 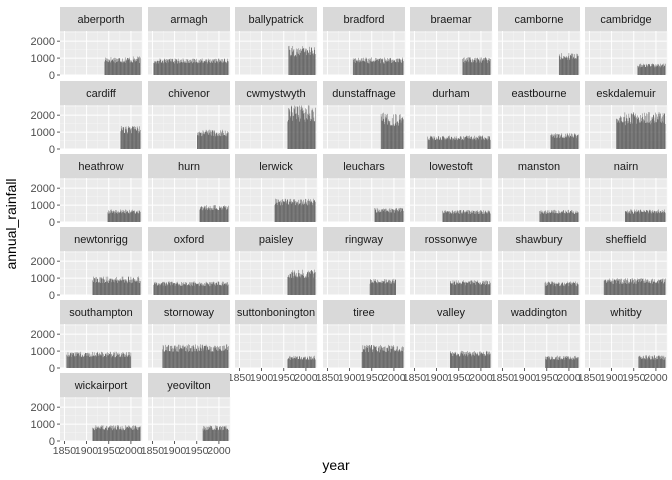 What do you see at coordinates (11, 223) in the screenshot?
I see `y-axis-title: annual_rainfall` at bounding box center [11, 223].